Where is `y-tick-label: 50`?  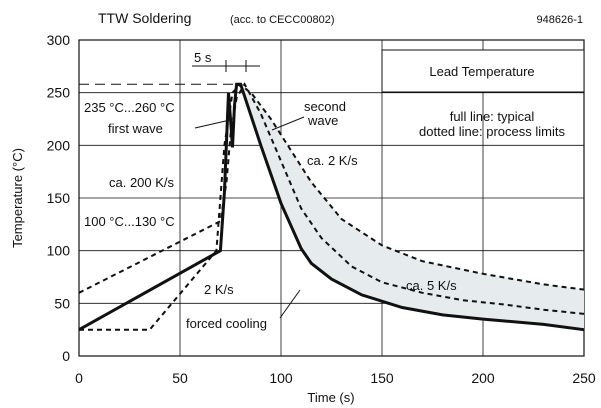 y-tick-label: 50 is located at coordinates (62, 303).